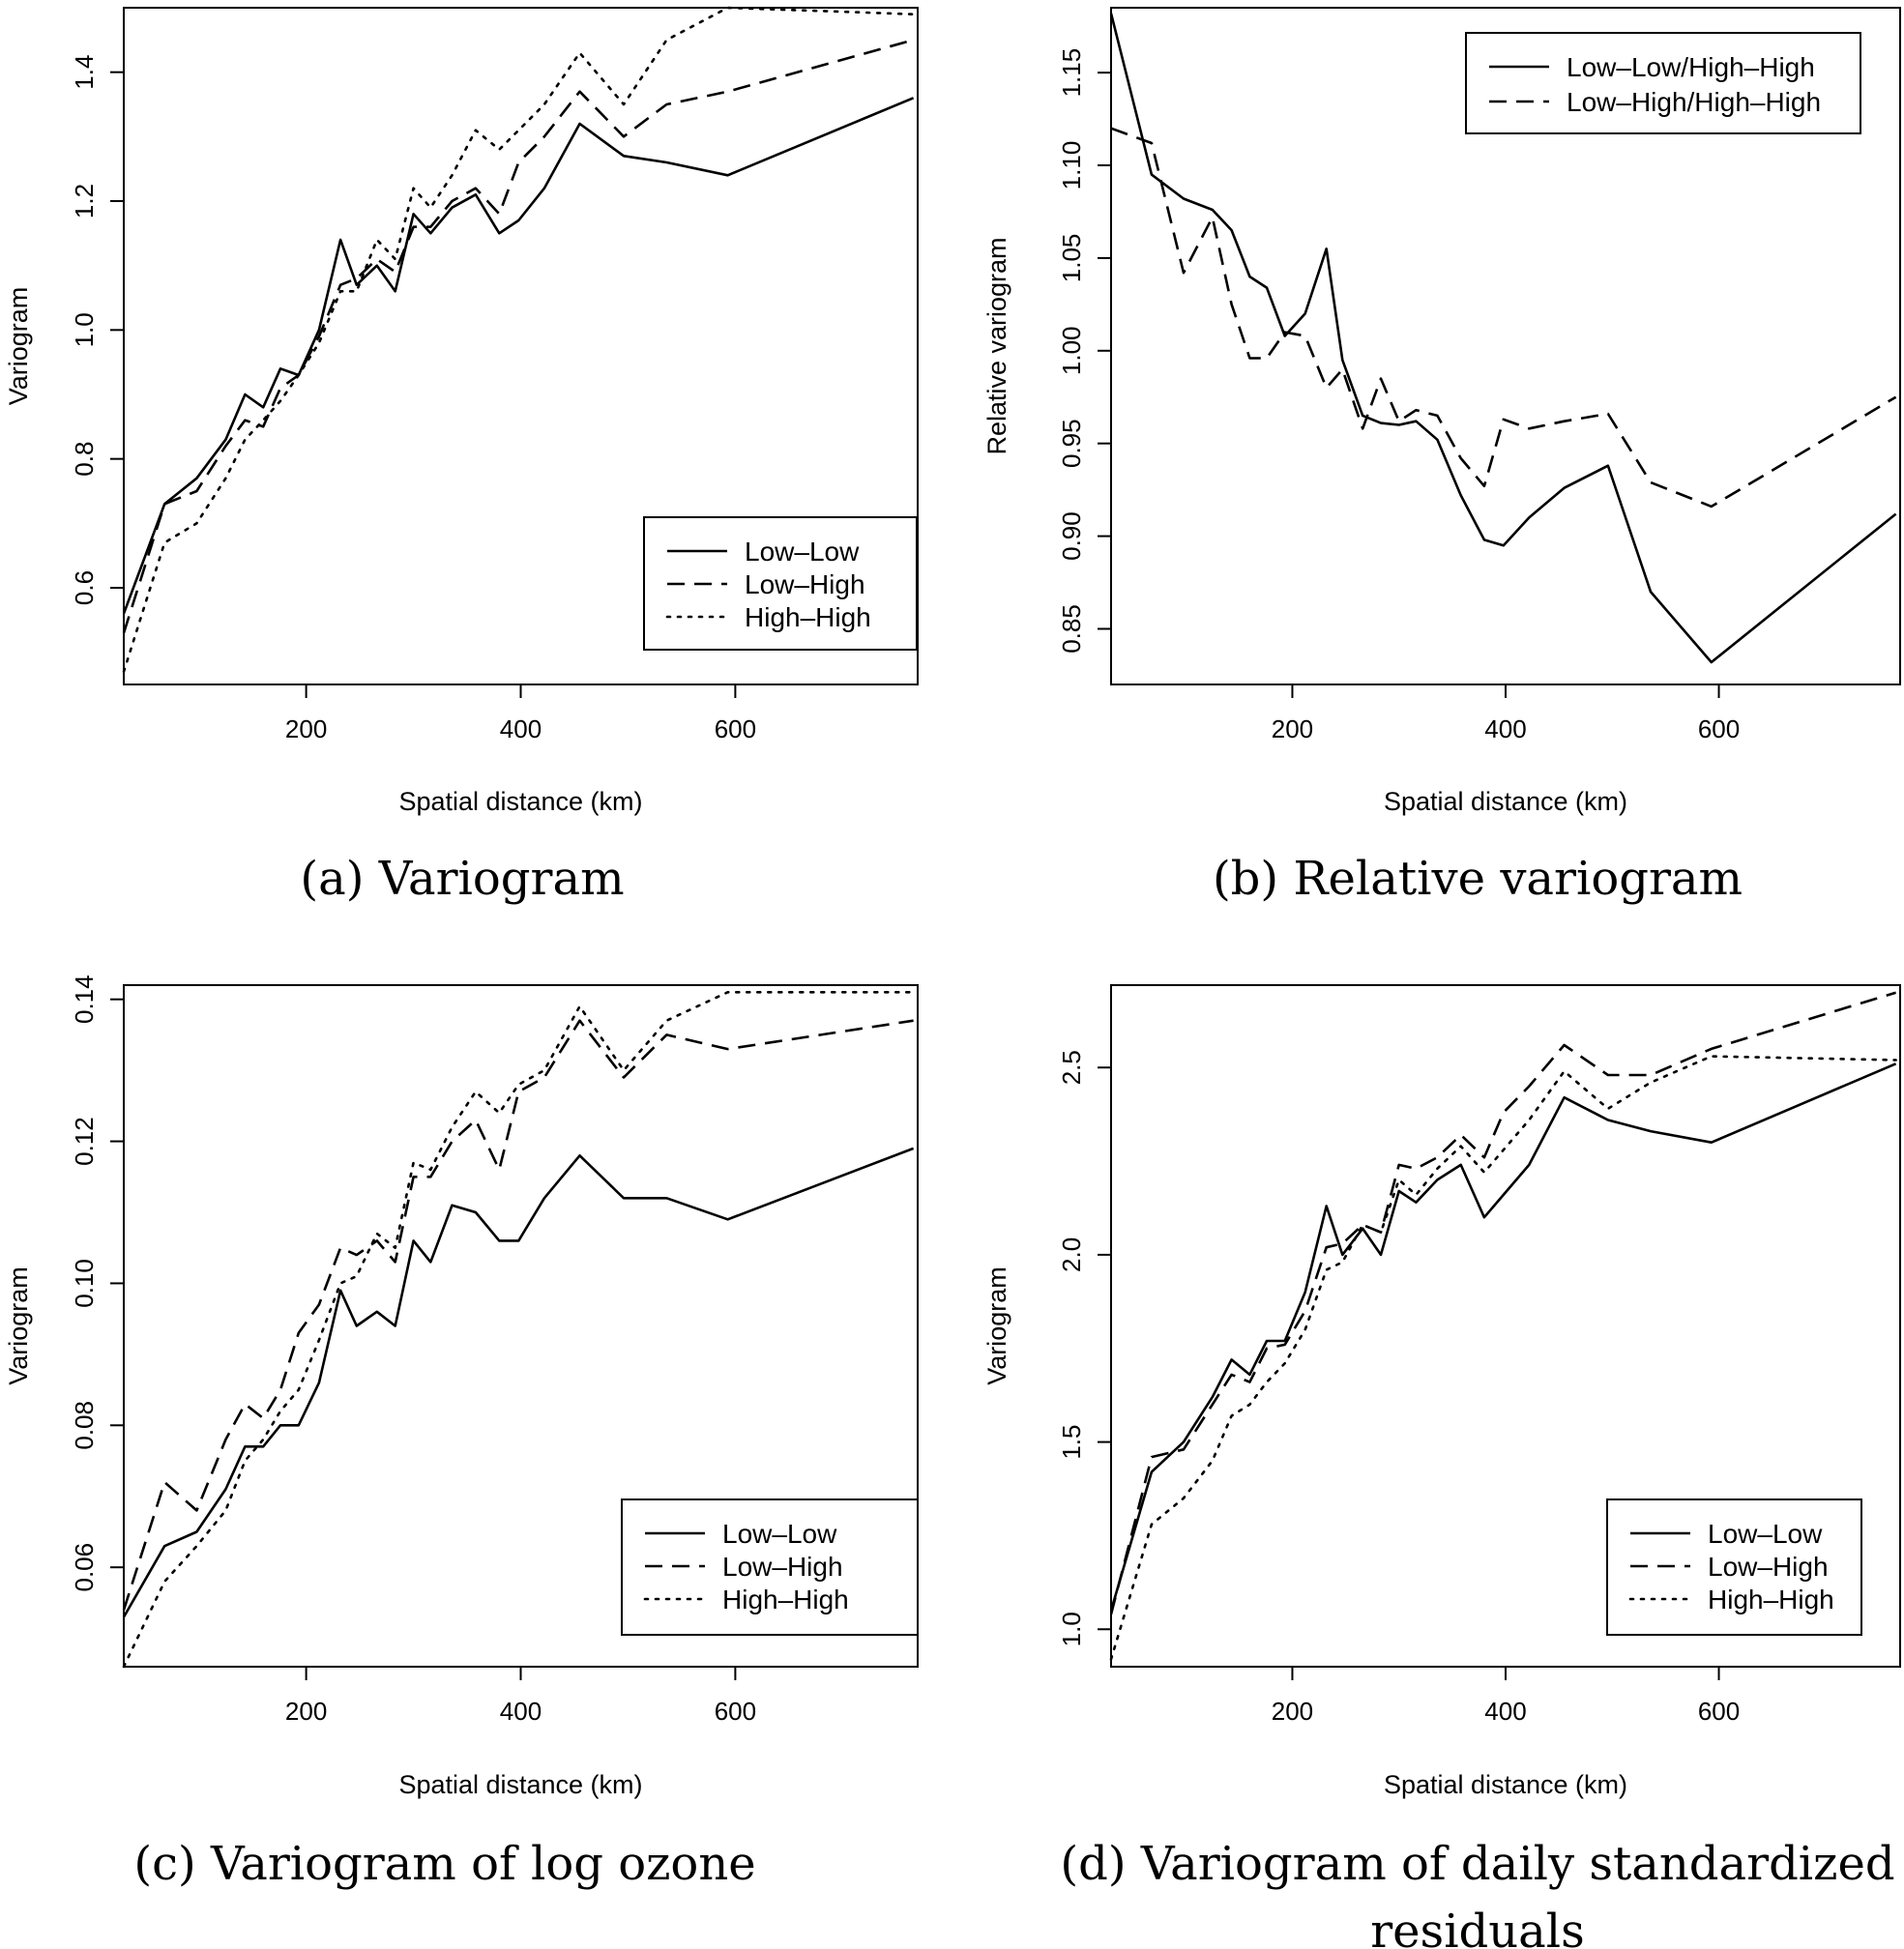 The width and height of the screenshot is (1904, 1949). What do you see at coordinates (1478, 879) in the screenshot?
I see `panel-caption: (b) Relative variogram` at bounding box center [1478, 879].